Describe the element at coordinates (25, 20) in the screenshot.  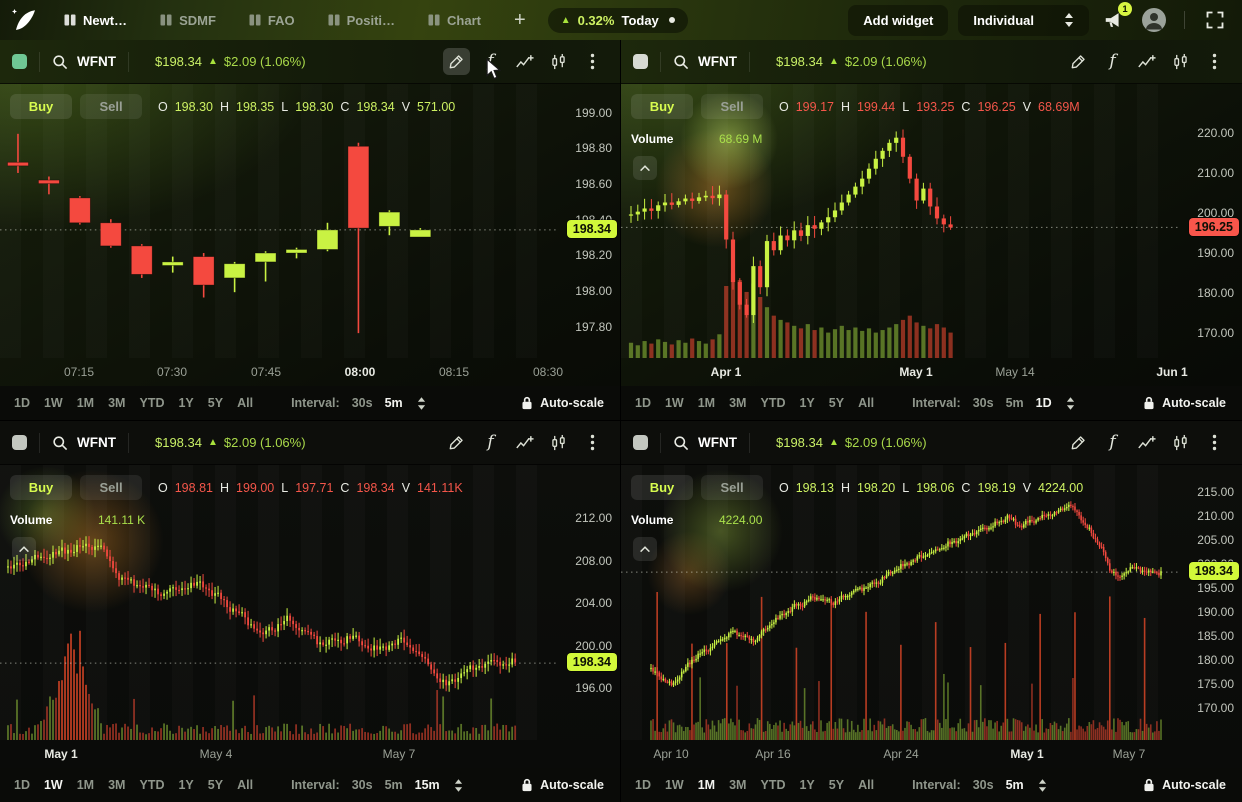
I see `app-logo-icon` at that location.